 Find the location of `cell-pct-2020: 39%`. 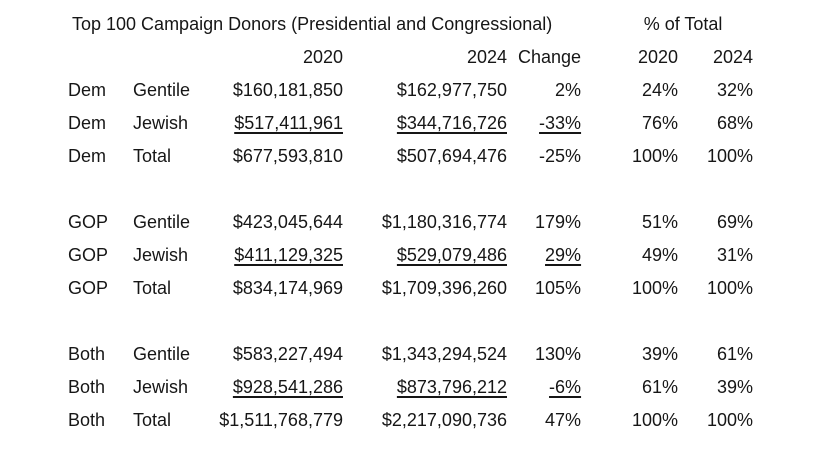

cell-pct-2020: 39% is located at coordinates (629, 354).